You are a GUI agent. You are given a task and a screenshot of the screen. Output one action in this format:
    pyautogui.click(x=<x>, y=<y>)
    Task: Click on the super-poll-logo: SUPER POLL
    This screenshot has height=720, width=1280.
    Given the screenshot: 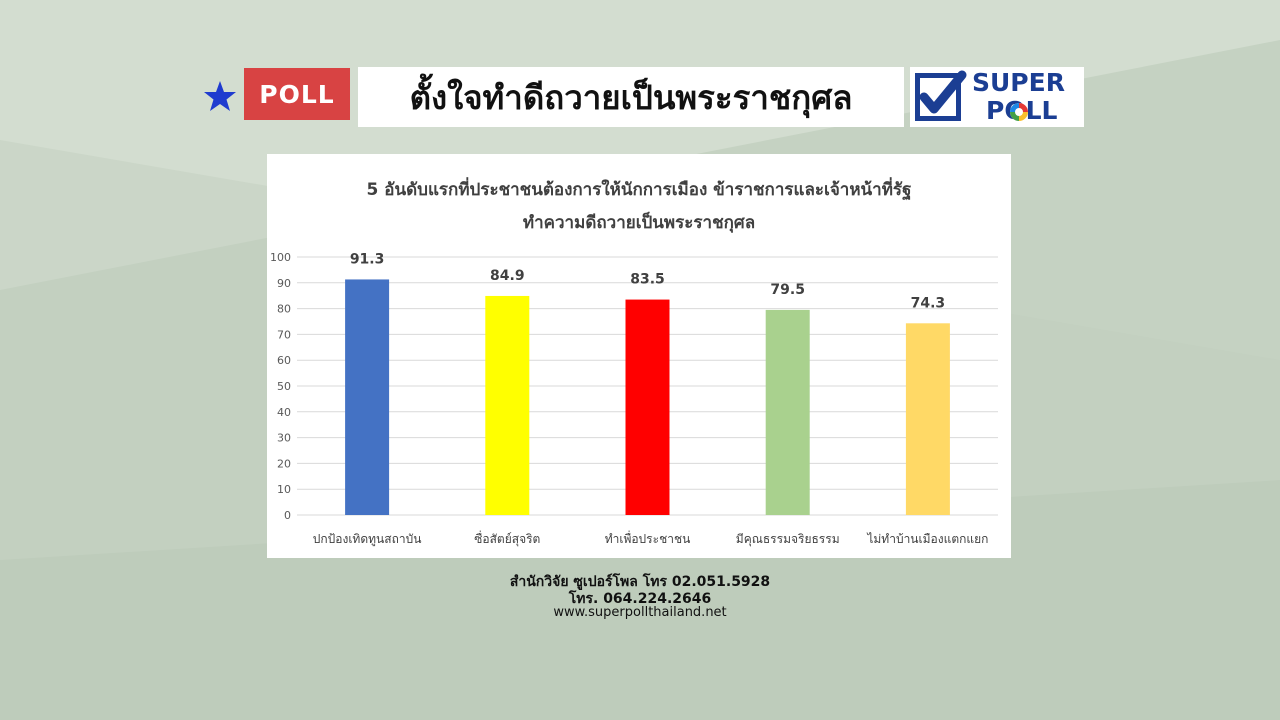 What is the action you would take?
    pyautogui.click(x=997, y=97)
    